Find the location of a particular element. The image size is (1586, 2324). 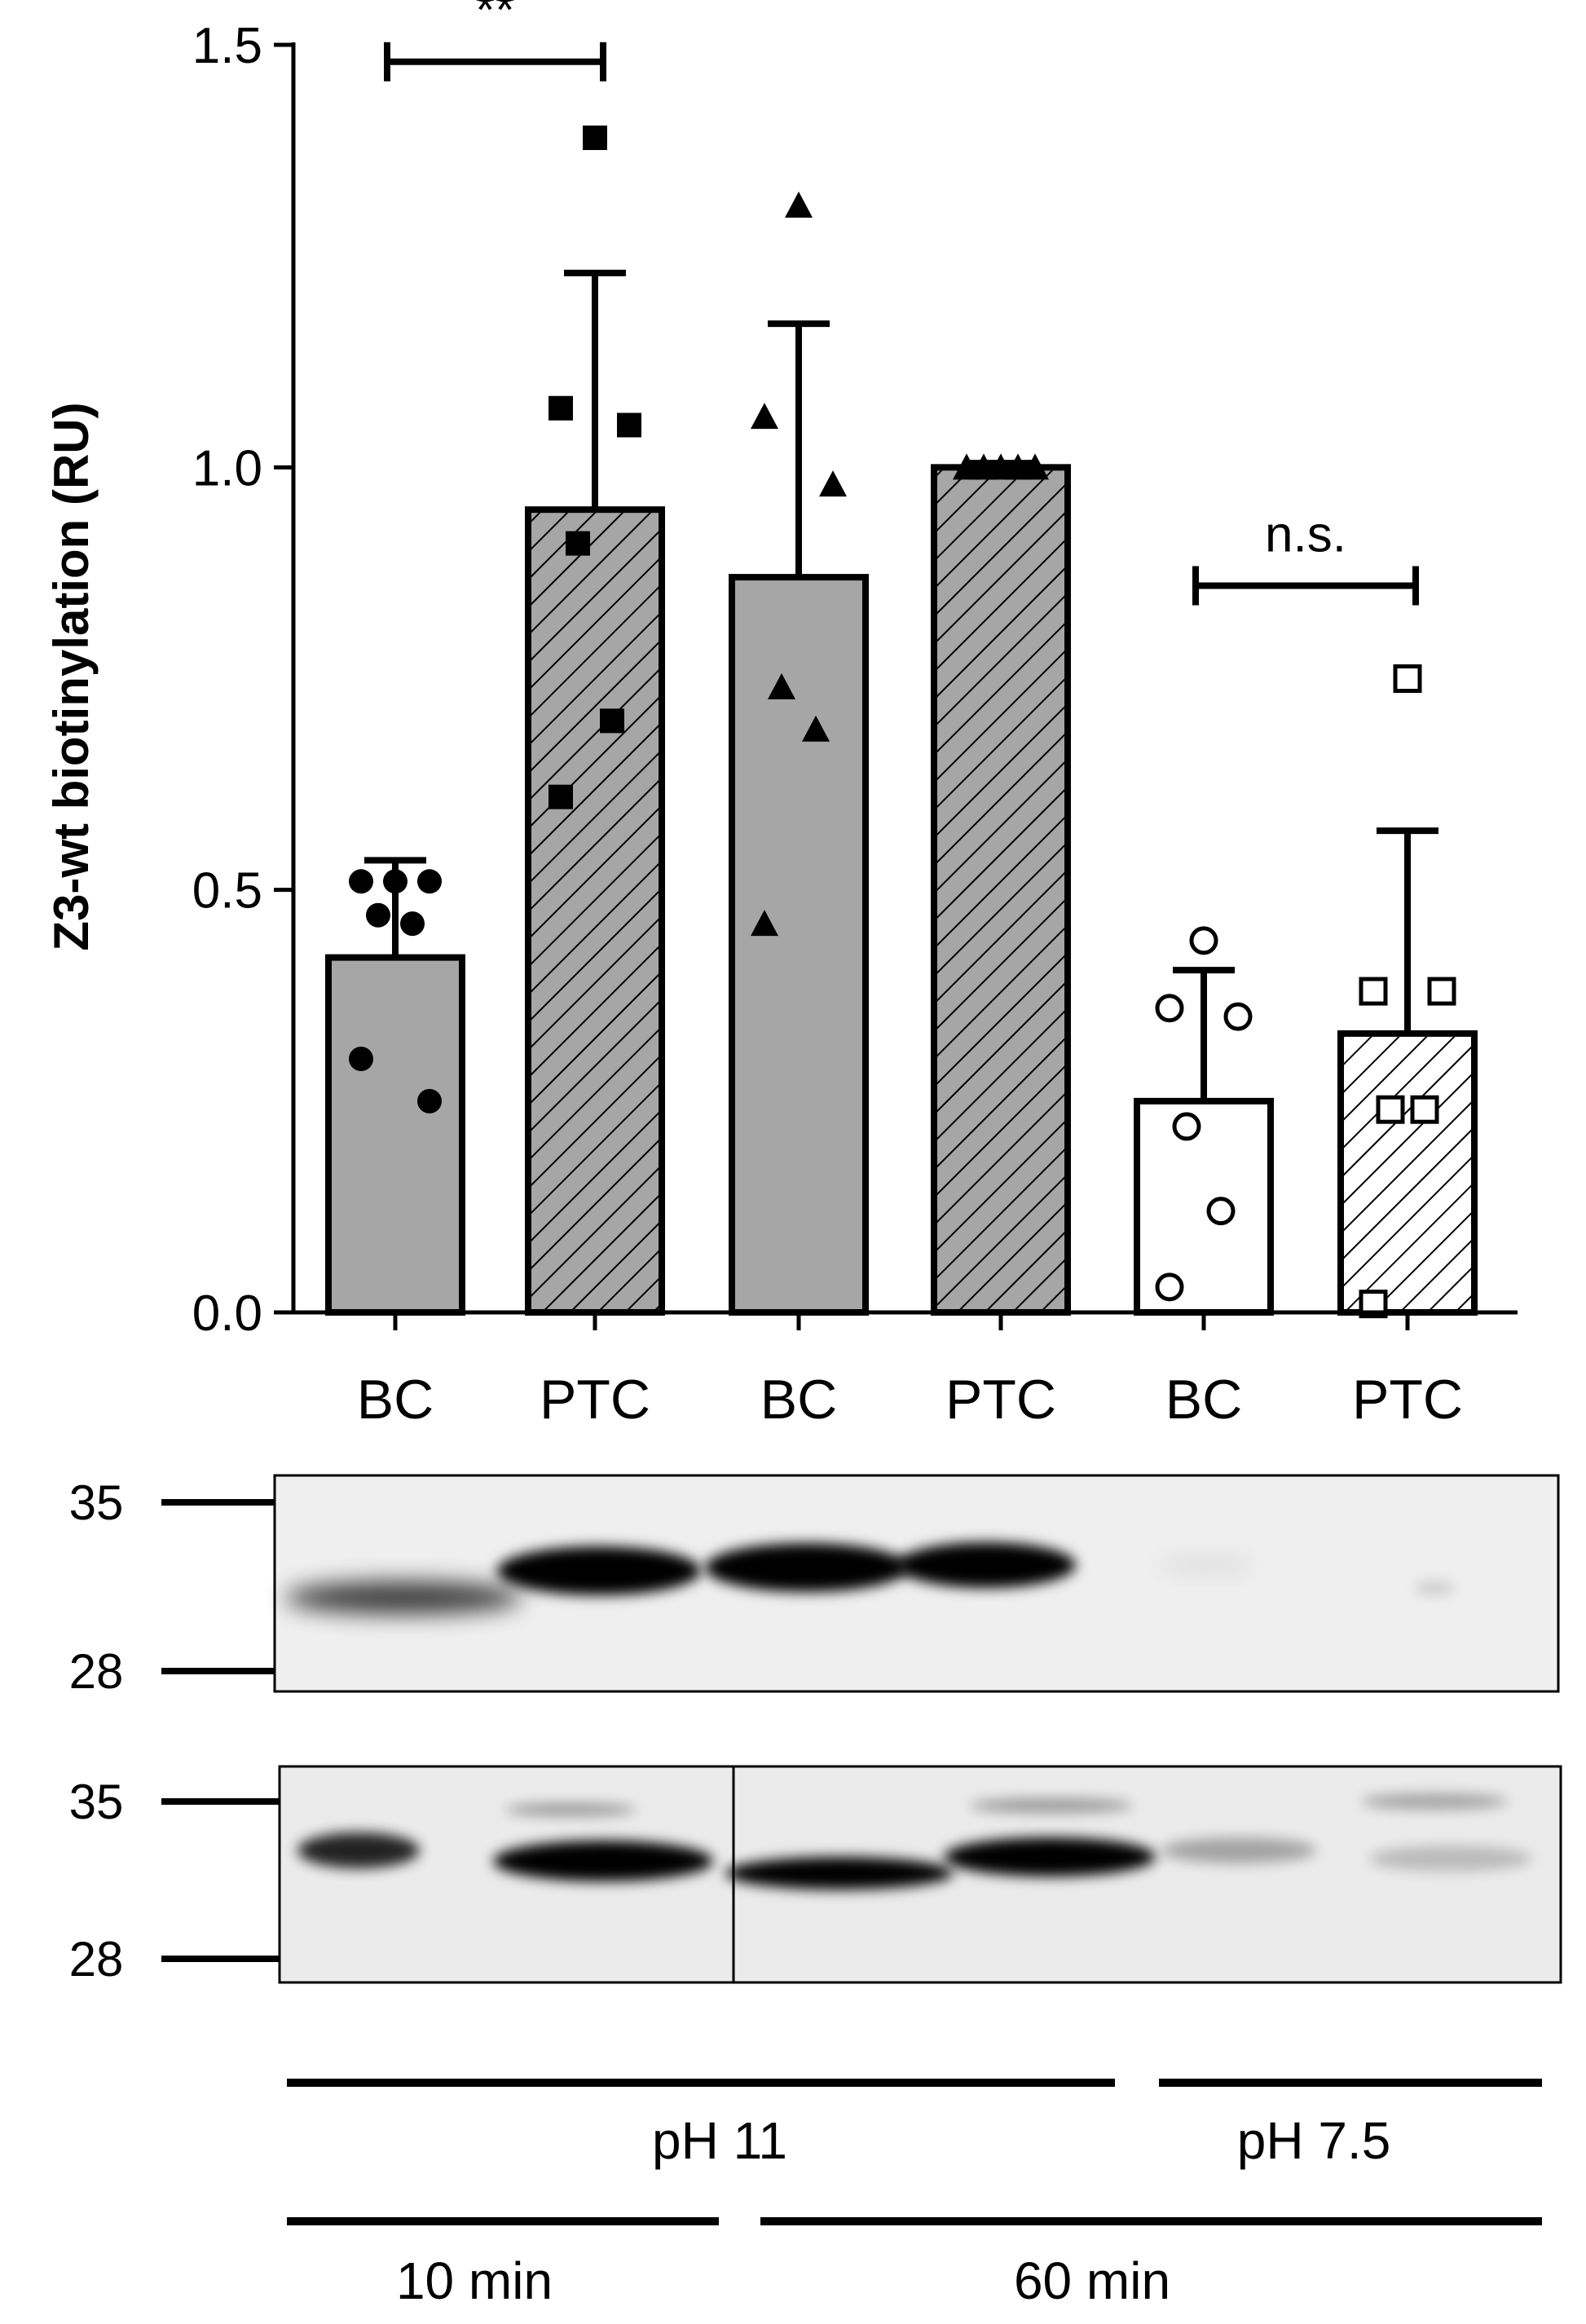

60min-label: 60 min is located at coordinates (1092, 2280).